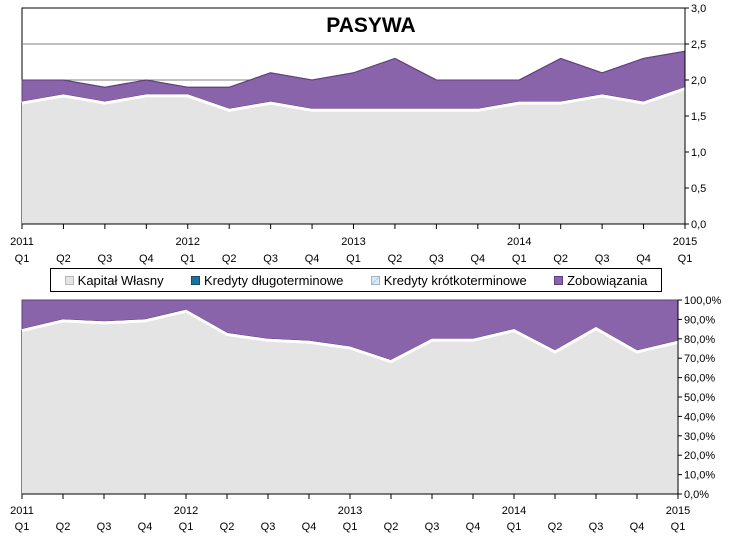  Describe the element at coordinates (69, 280) in the screenshot. I see `legend-swatch-kapital` at that location.